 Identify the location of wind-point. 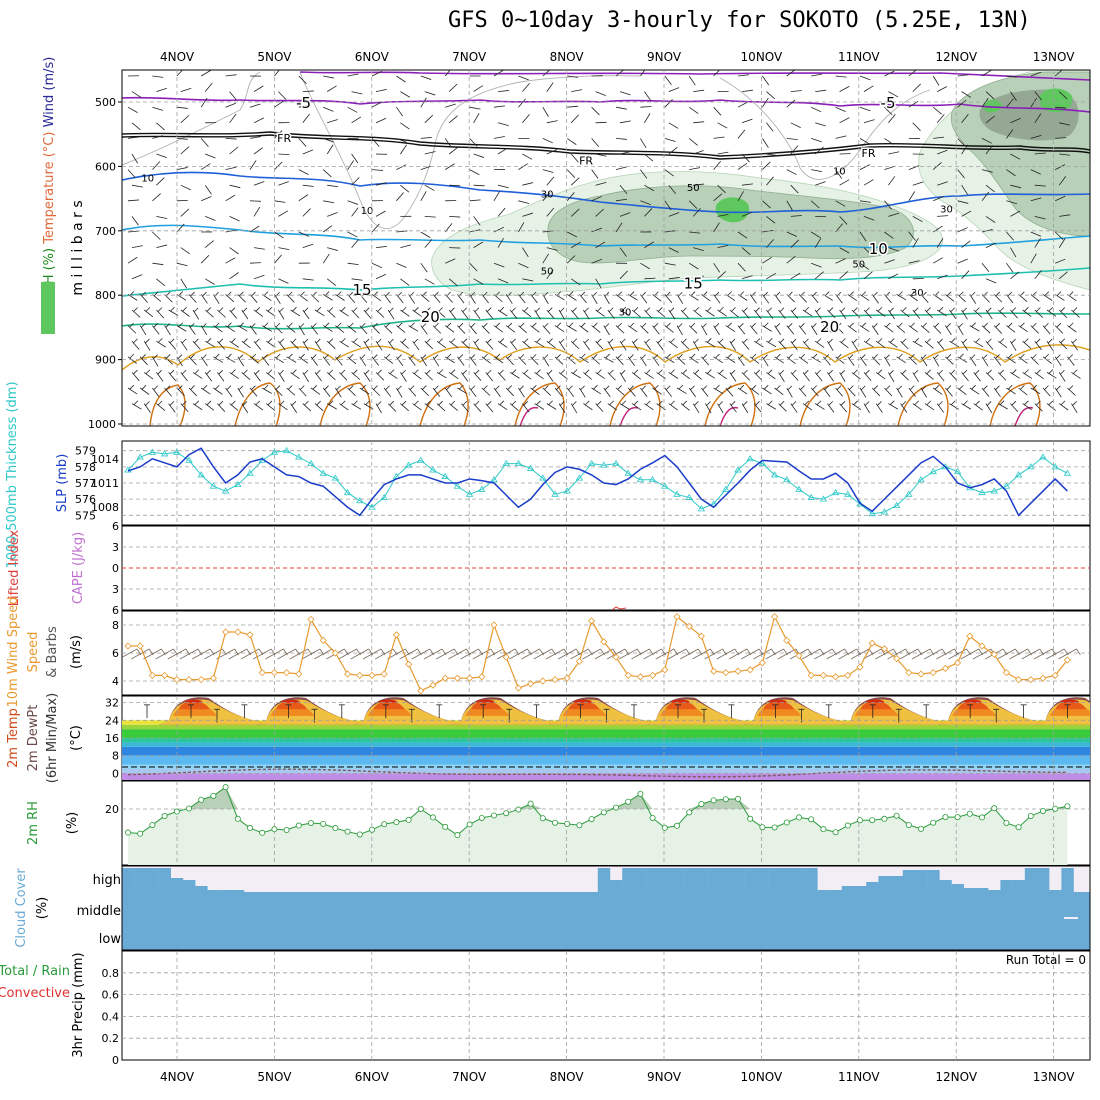
(628, 675).